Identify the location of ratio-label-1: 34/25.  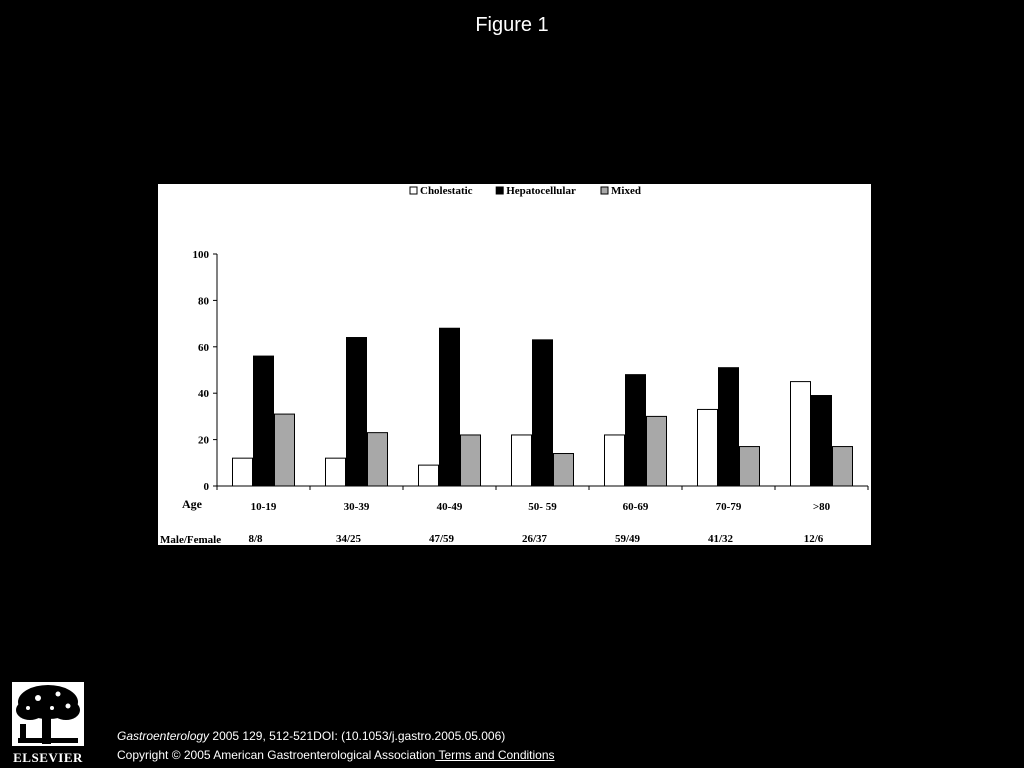
(349, 539).